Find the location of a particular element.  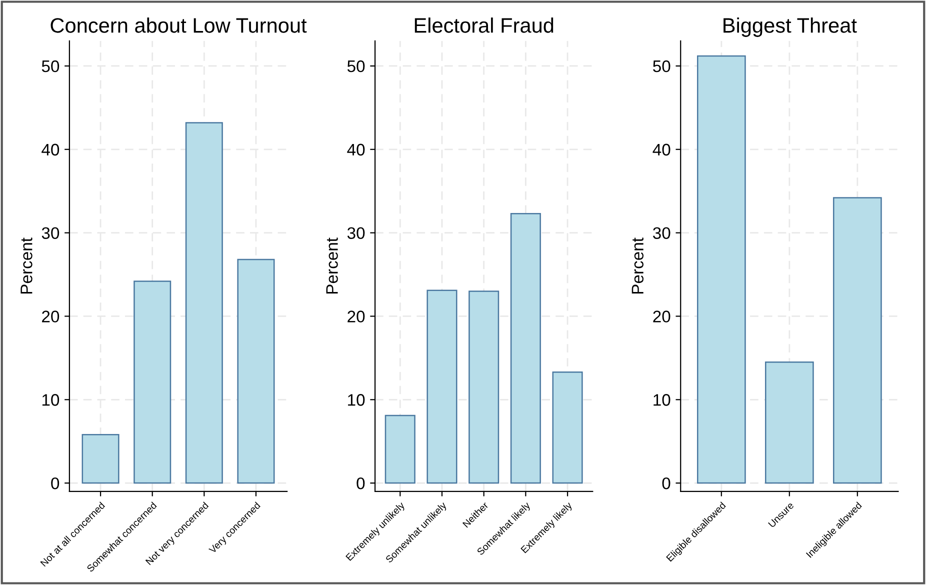

chart-title: Electoral Fraud is located at coordinates (484, 25).